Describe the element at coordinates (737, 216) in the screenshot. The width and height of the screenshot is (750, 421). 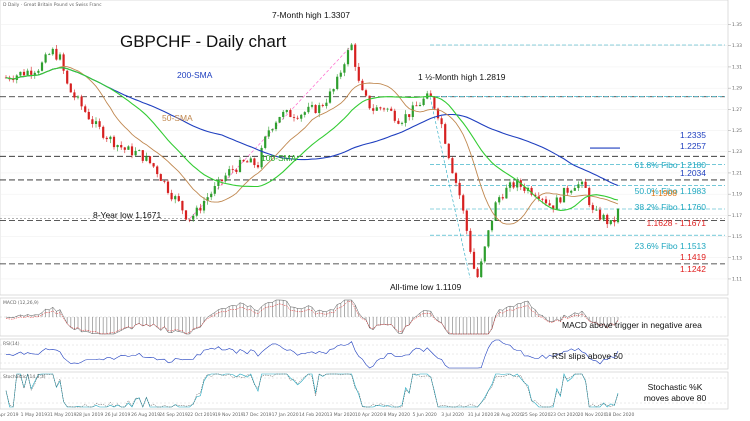
I see `price-tick-label: 1.17` at that location.